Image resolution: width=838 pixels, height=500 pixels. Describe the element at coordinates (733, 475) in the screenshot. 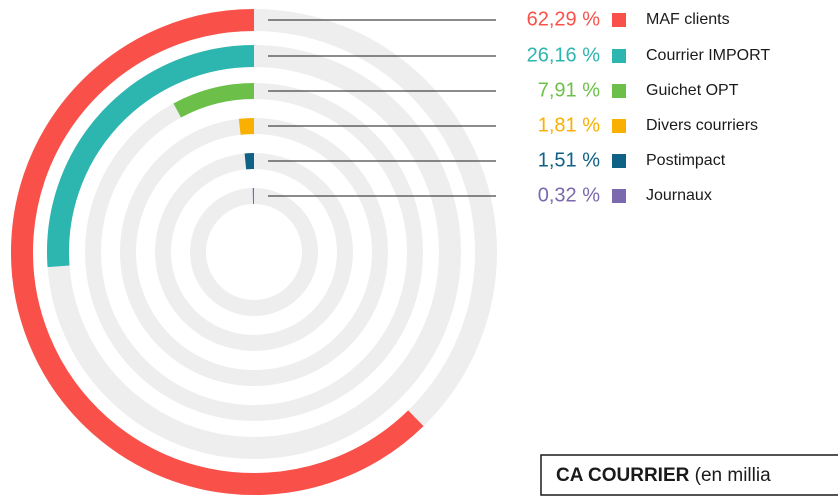

I see `note-text: (en millia` at that location.